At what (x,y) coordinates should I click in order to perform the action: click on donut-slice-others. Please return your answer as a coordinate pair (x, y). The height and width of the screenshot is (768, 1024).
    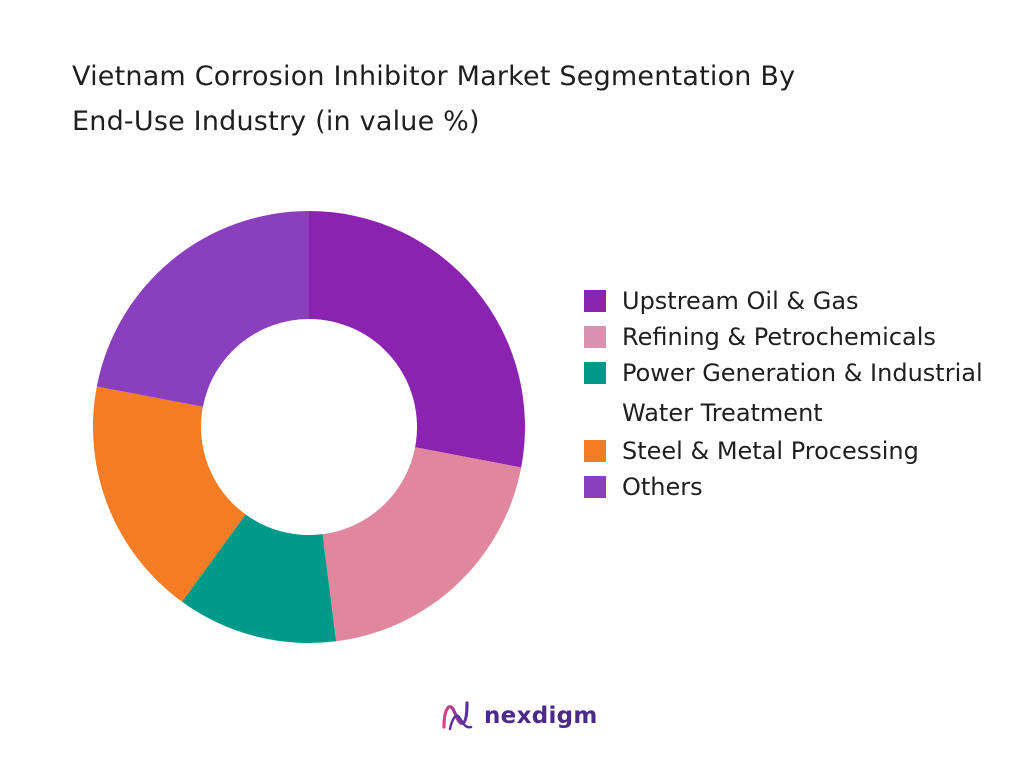
    Looking at the image, I should click on (202, 309).